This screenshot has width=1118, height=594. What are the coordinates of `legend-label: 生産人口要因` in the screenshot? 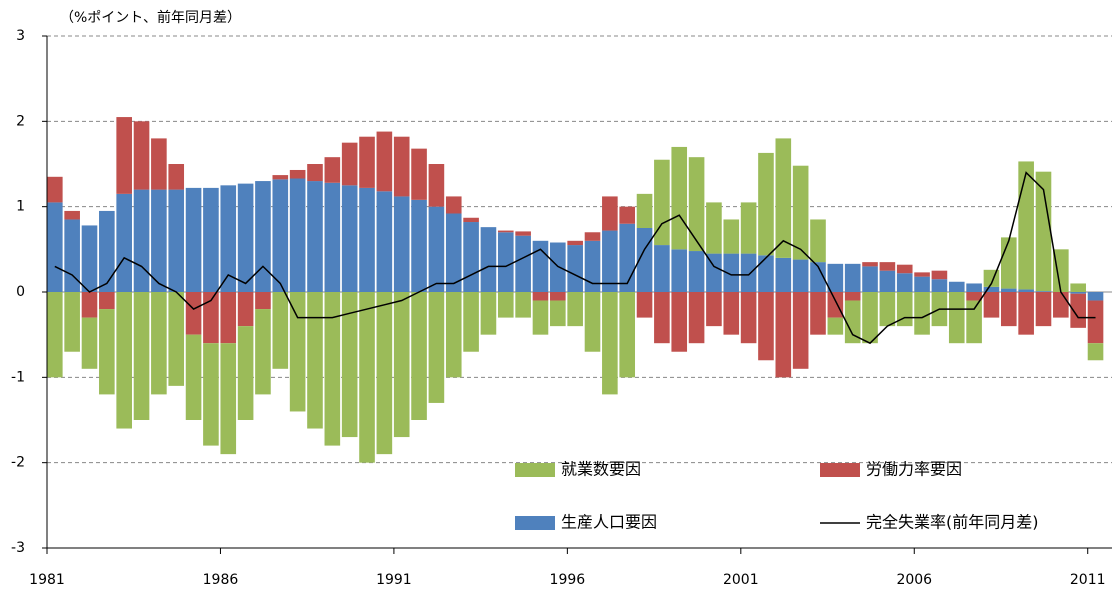 It's located at (609, 522).